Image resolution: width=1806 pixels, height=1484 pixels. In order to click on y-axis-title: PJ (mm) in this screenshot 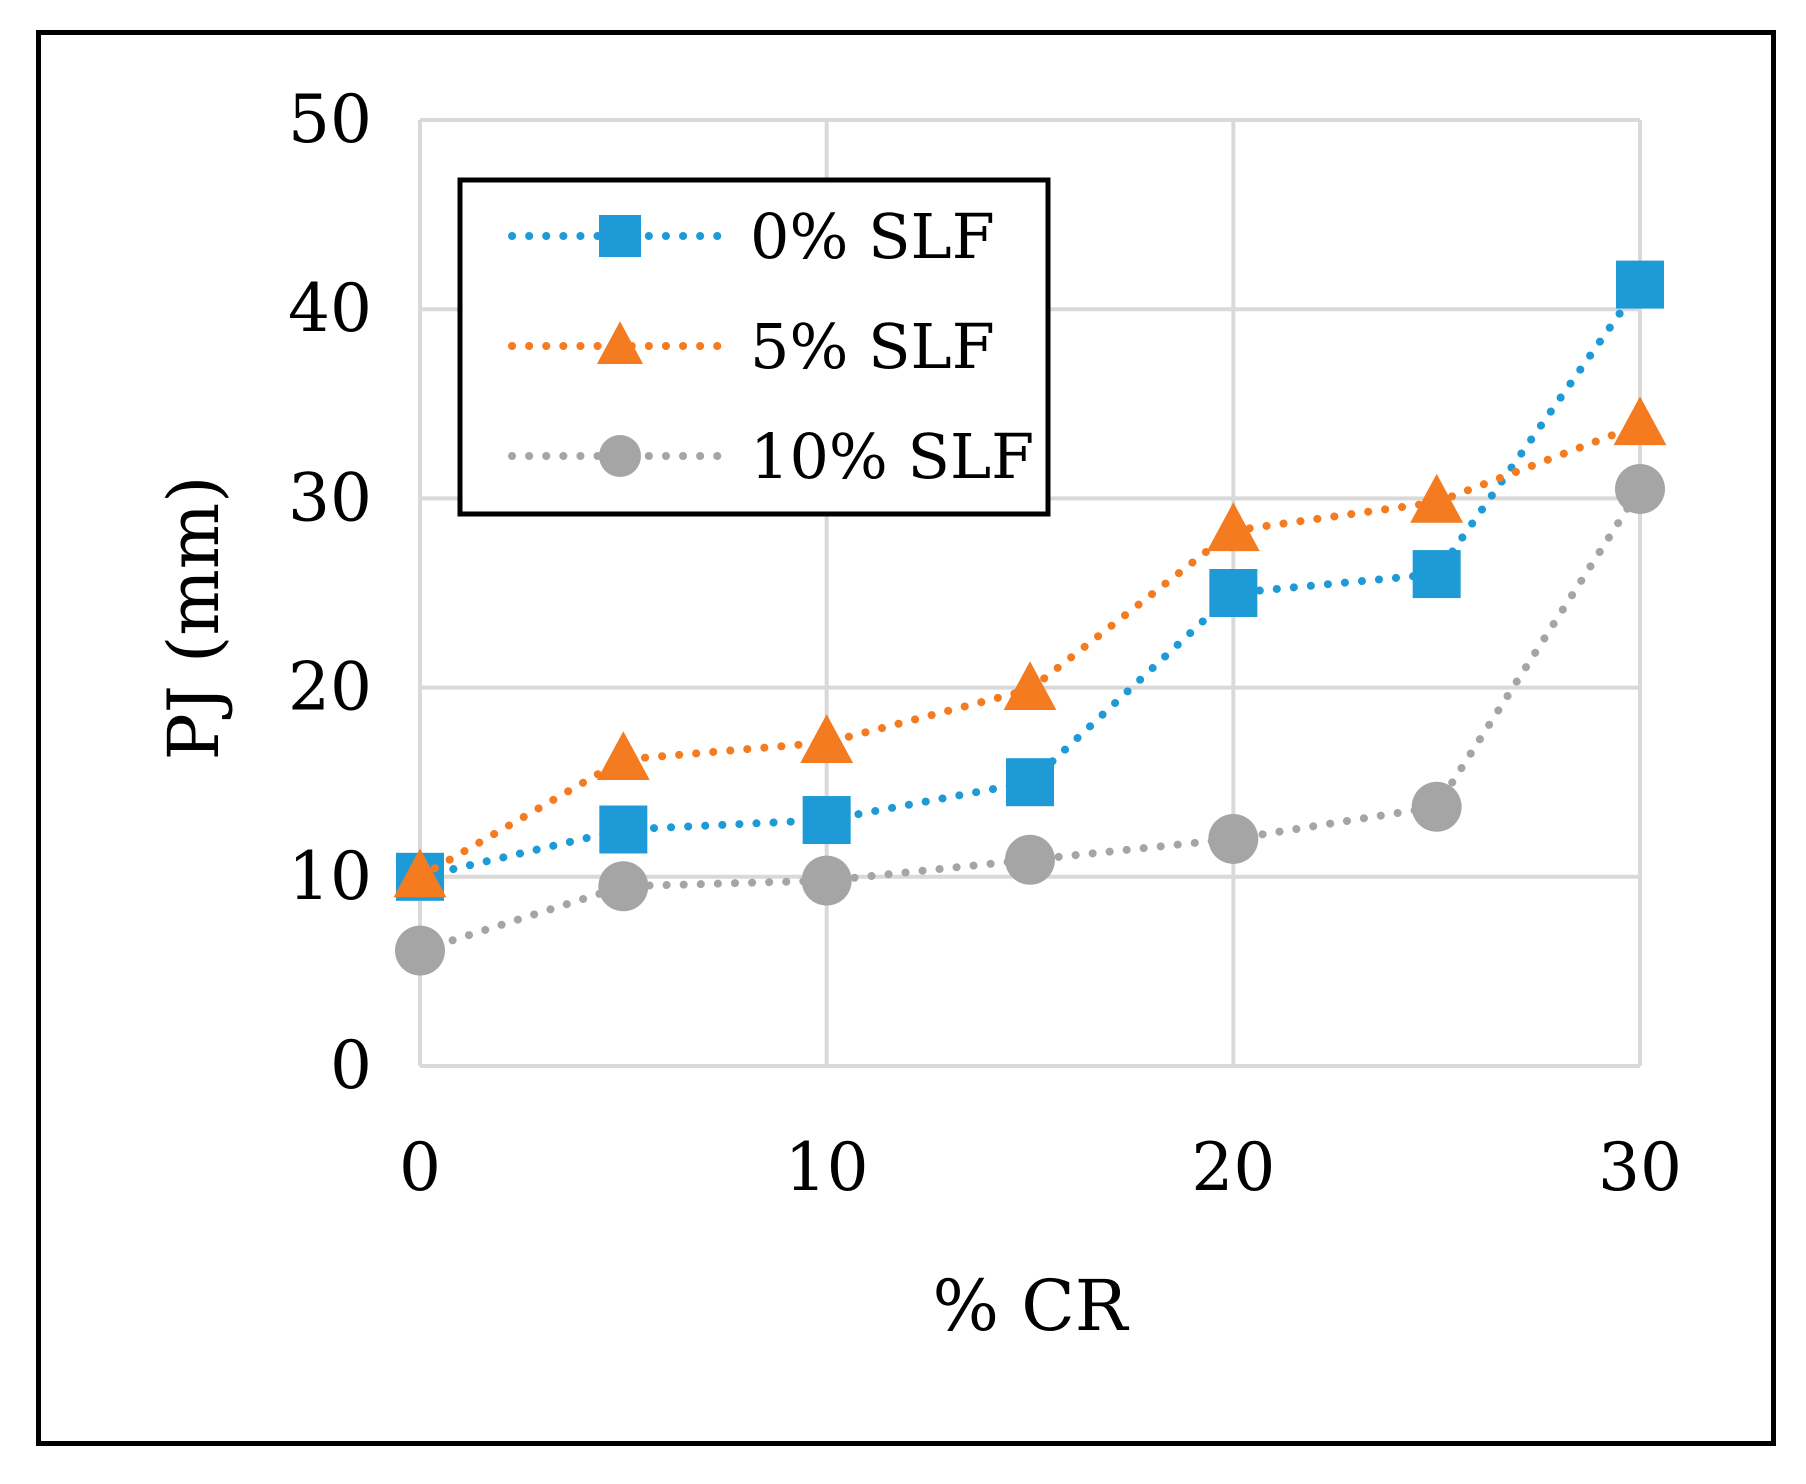, I will do `click(194, 618)`.